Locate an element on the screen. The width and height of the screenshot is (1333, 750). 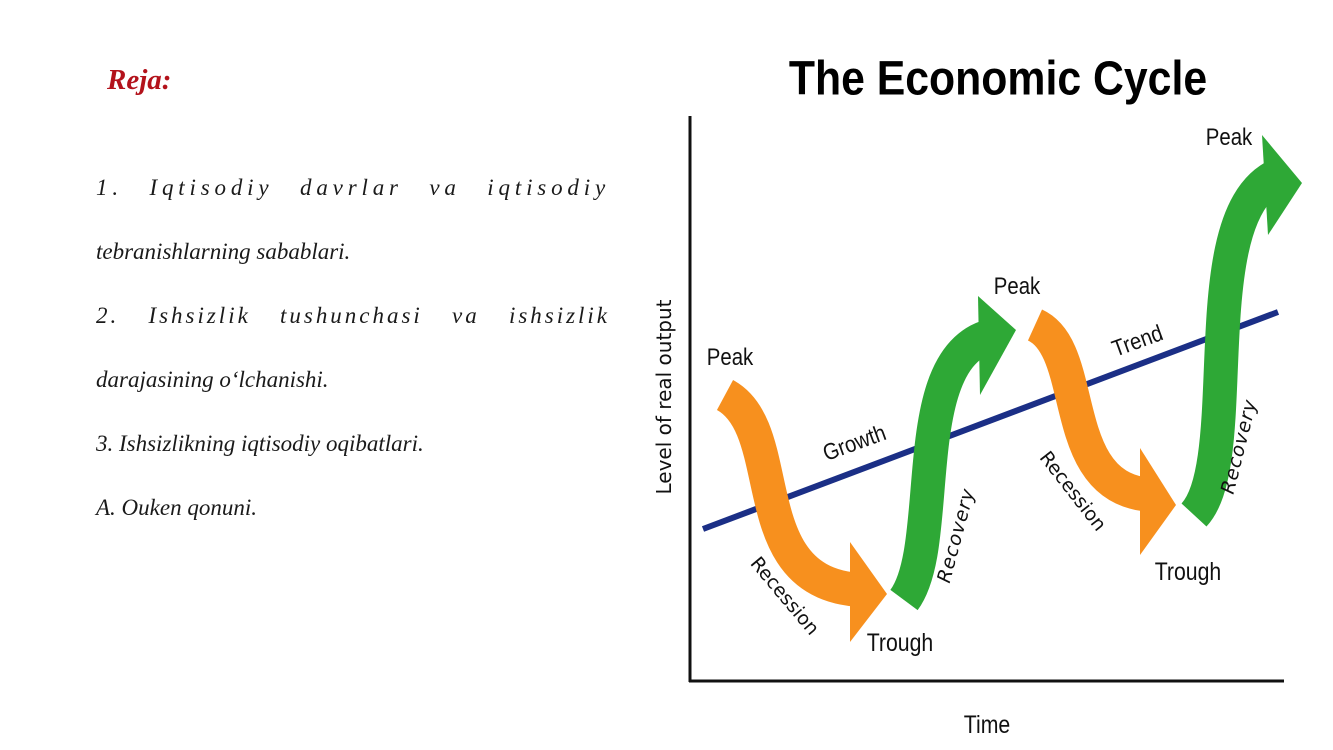
plan-title: Reja: is located at coordinates (139, 80).